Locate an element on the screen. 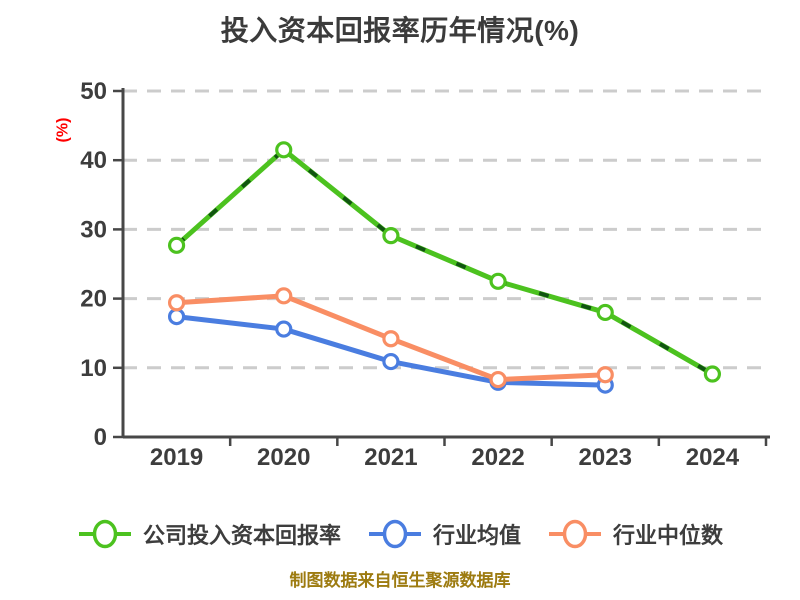 This screenshot has height=600, width=800. legend-item-industry-median: 行业中位数 is located at coordinates (635, 534).